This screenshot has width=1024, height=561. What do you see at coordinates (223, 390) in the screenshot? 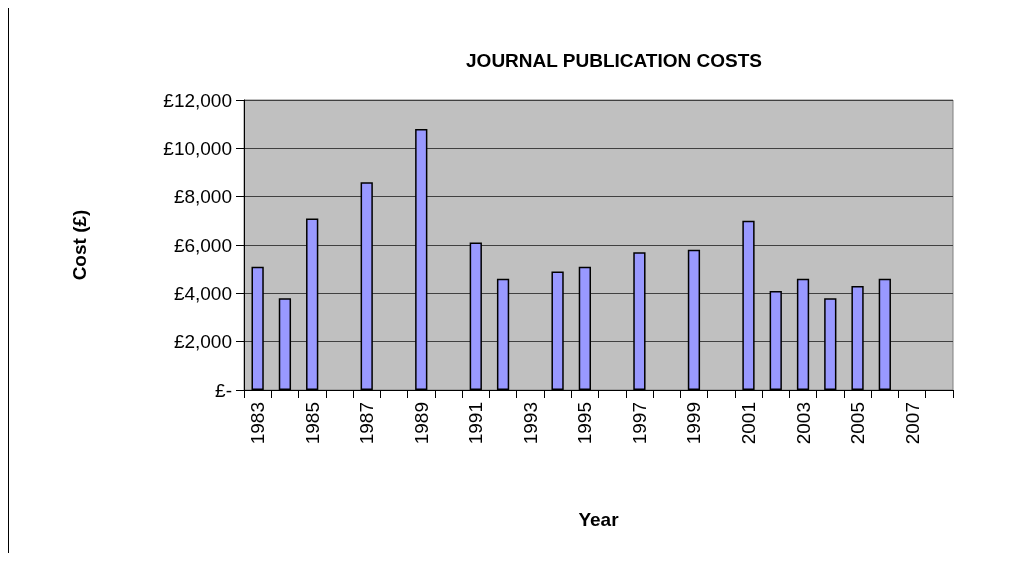
I see `y-tick-label: £-` at bounding box center [223, 390].